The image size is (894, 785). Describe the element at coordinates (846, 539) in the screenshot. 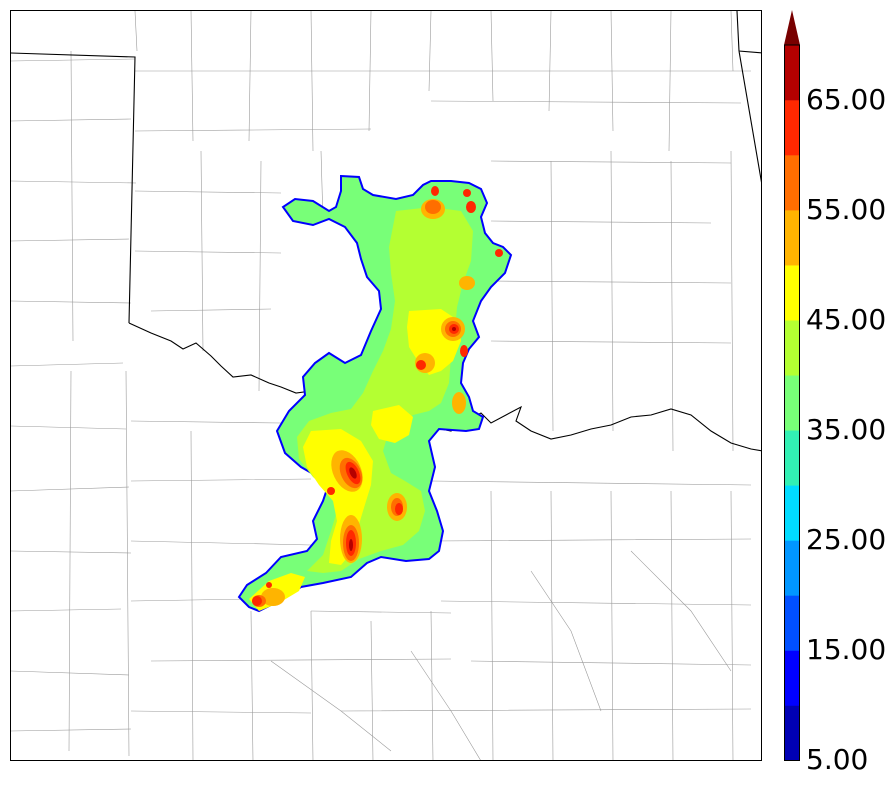

I see `colorbar-label-25: 25.00` at that location.